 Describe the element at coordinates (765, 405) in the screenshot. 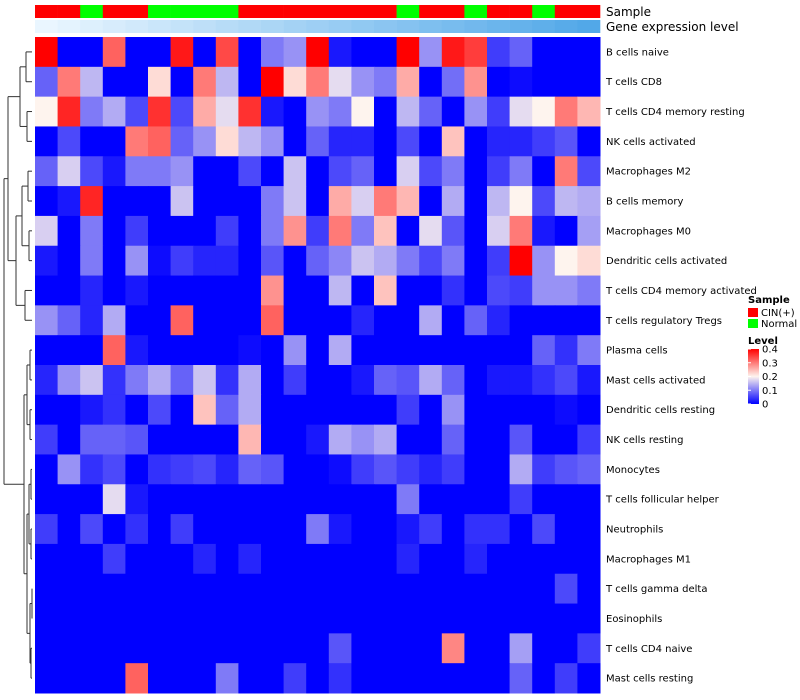

I see `level-tick-label: 0` at that location.